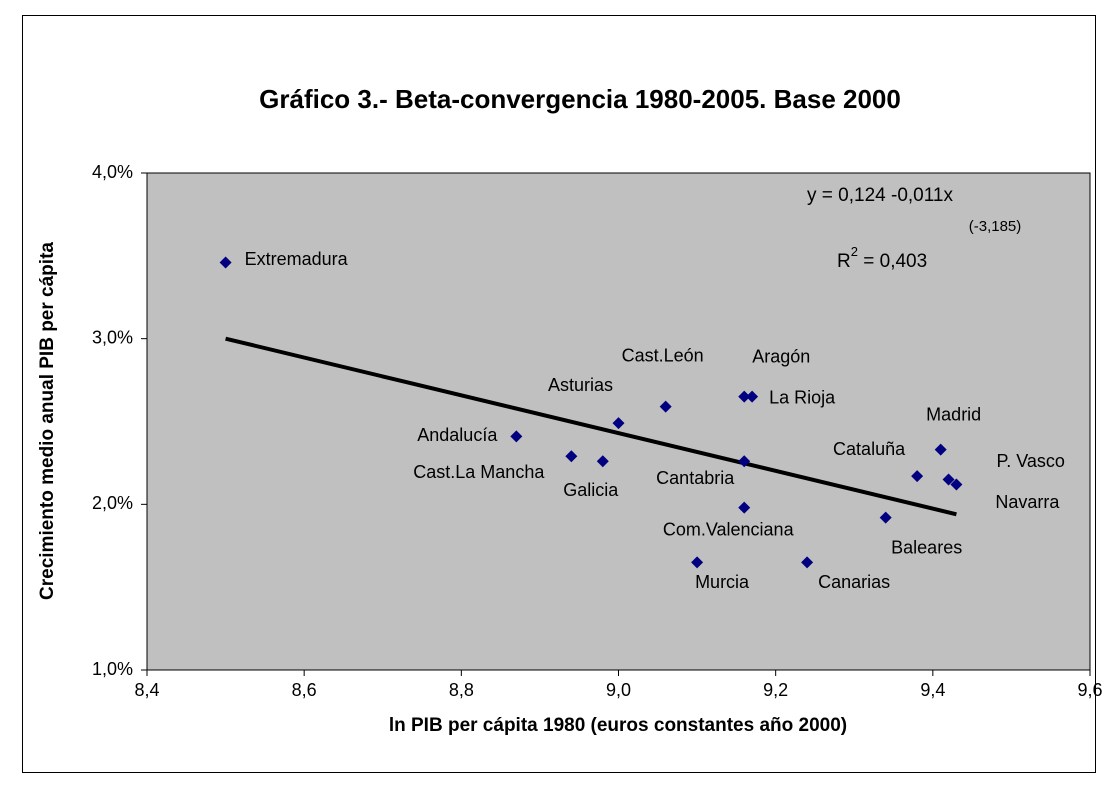 This screenshot has width=1118, height=792. Describe the element at coordinates (479, 472) in the screenshot. I see `point-label: Cast.La Mancha` at that location.